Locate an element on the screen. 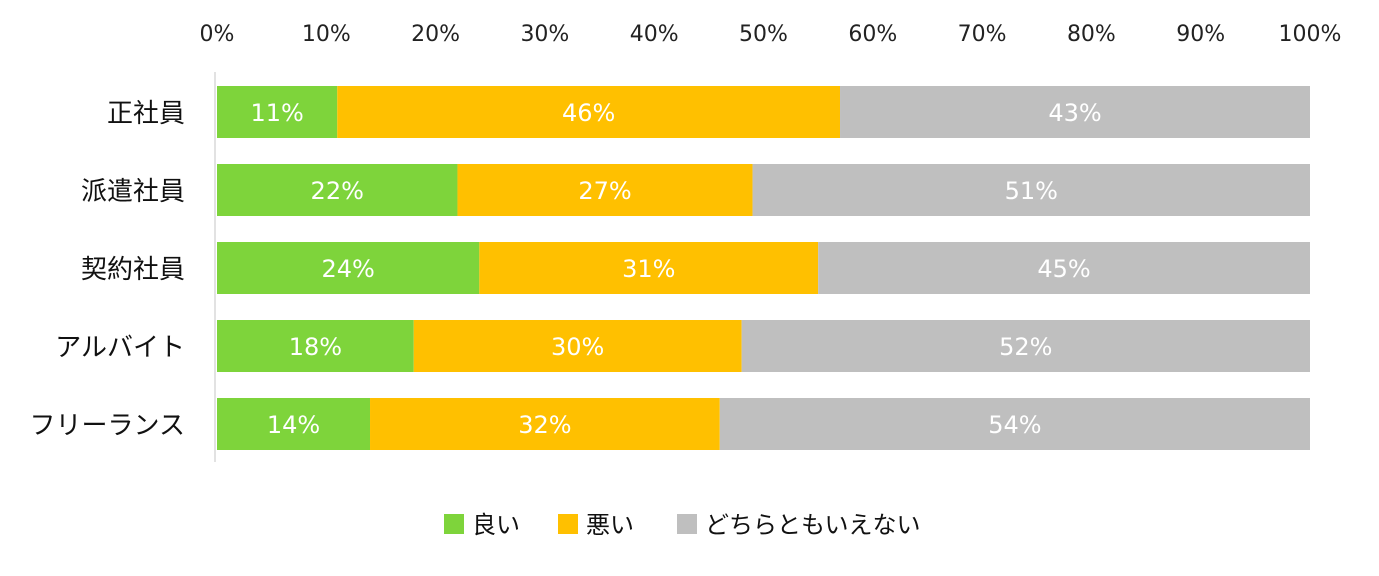  legend-label: どちらともいえない is located at coordinates (813, 525).